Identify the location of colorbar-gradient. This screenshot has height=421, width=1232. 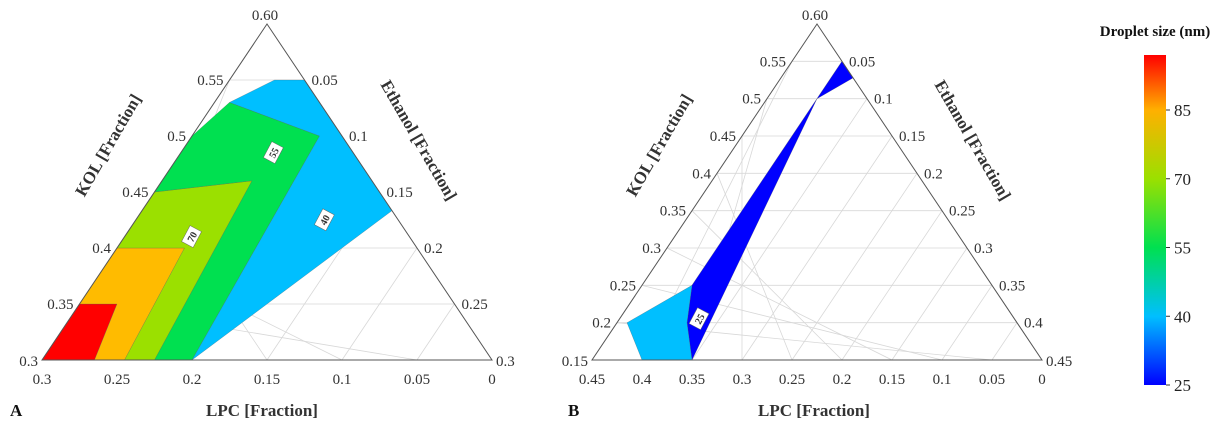
(1155, 220).